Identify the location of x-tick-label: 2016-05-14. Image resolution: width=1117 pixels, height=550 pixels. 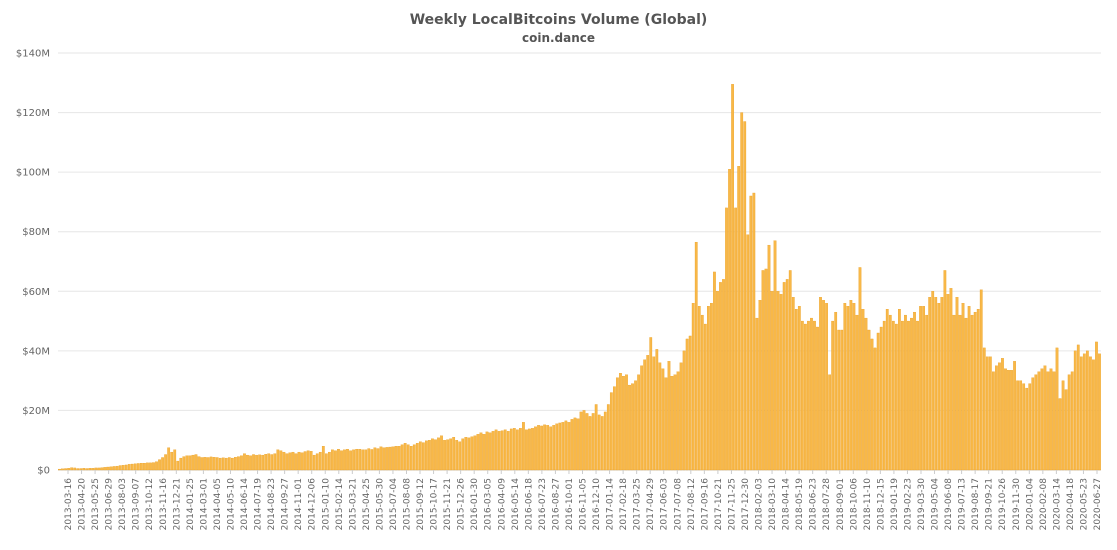
(516, 504).